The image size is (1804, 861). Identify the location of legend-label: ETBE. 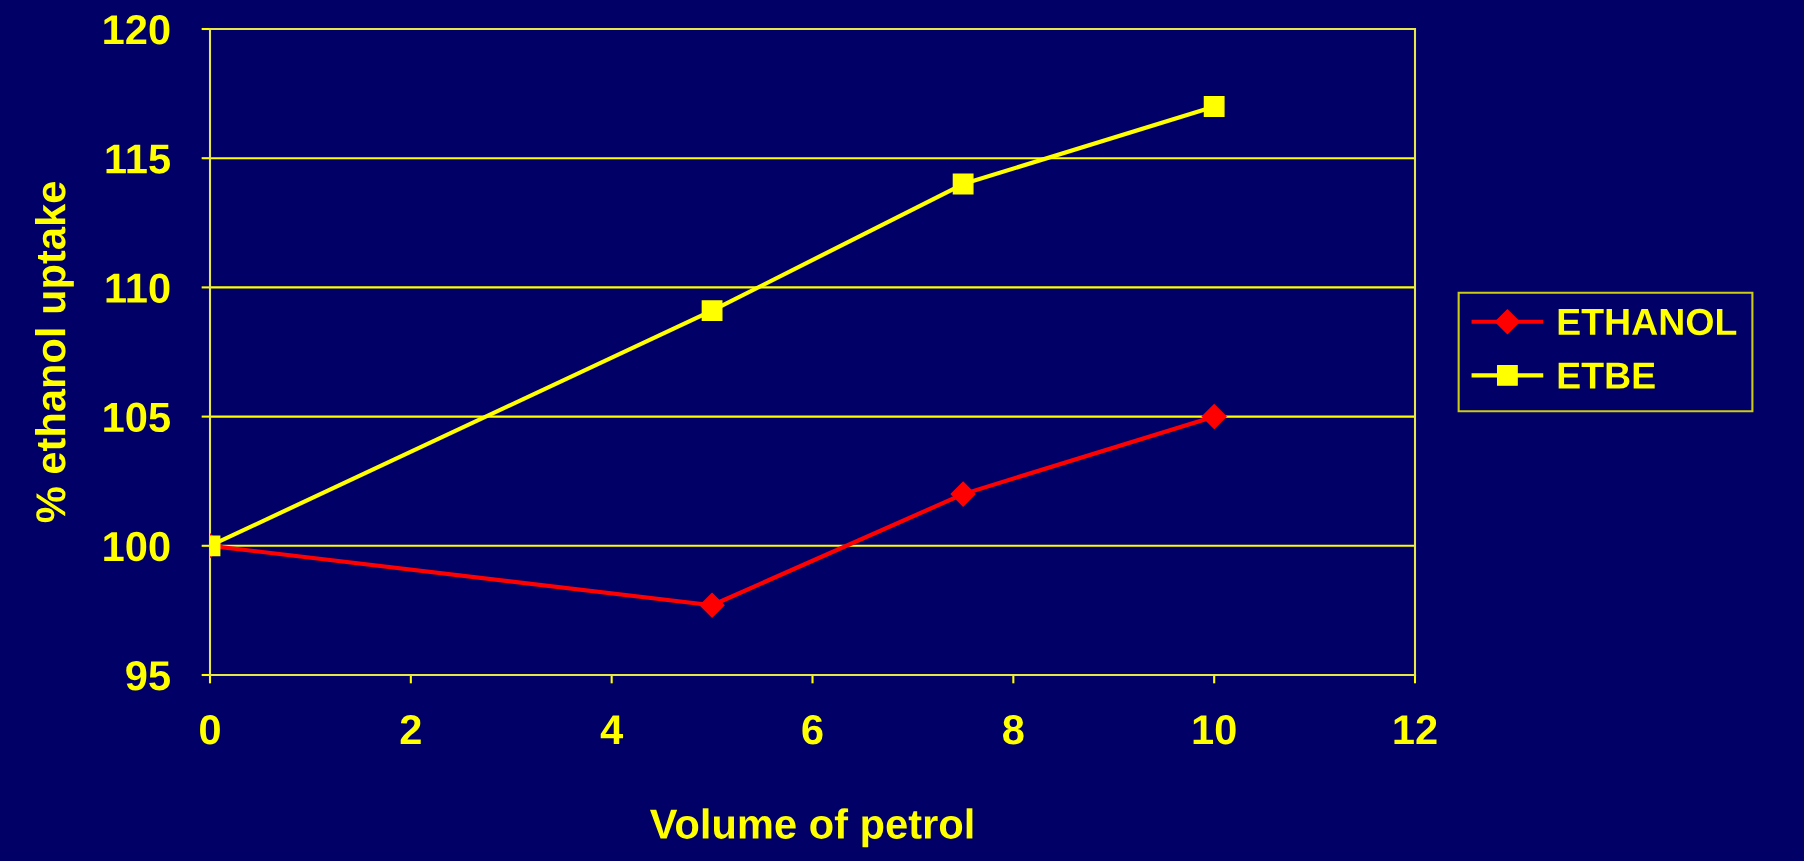
(1606, 375).